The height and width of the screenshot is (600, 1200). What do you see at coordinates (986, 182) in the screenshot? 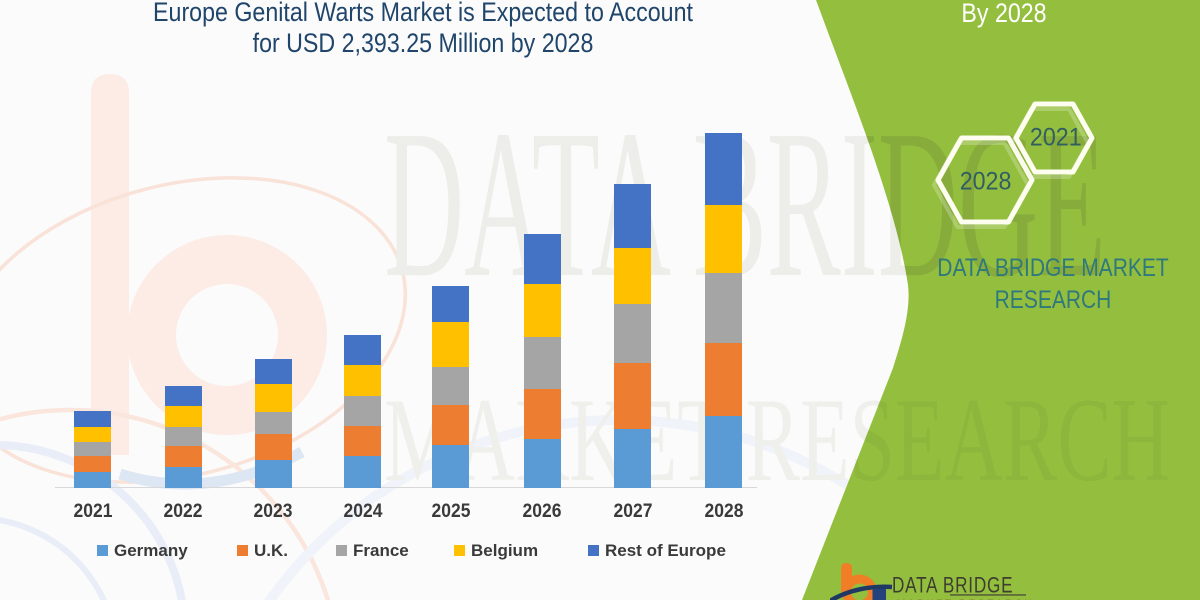
I see `svg-text: 2028` at bounding box center [986, 182].